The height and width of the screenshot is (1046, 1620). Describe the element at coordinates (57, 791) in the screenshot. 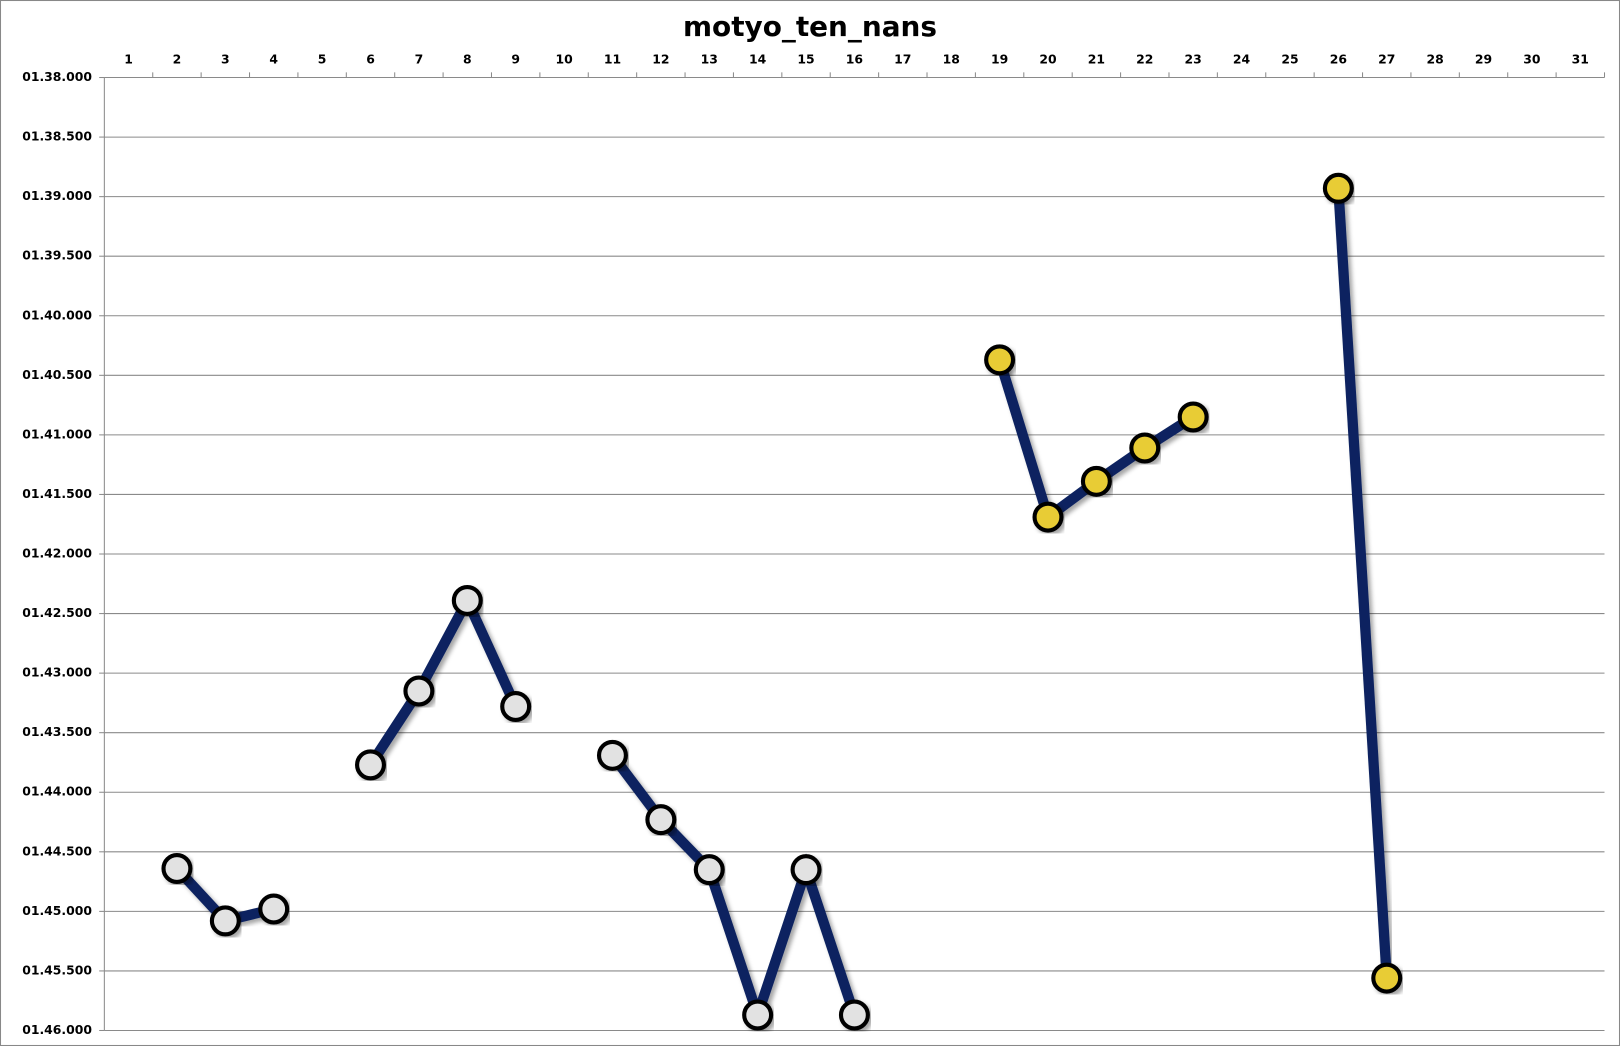

I see `y-tick-label: 01.44.000` at that location.